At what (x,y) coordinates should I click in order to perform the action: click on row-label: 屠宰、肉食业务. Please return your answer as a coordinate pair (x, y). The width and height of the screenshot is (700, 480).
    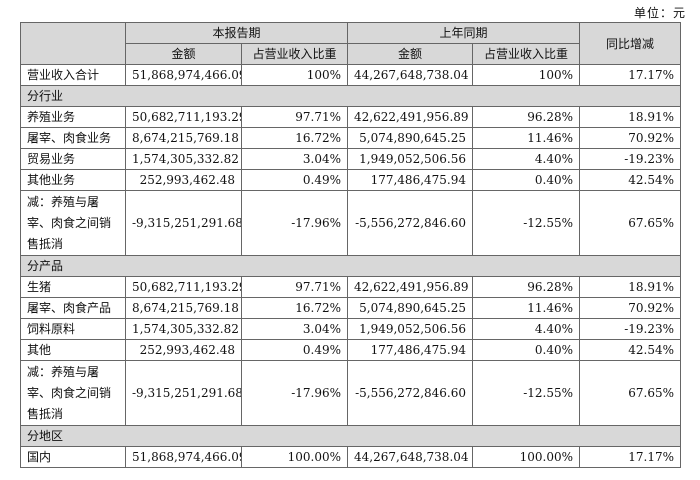
    Looking at the image, I should click on (73, 138).